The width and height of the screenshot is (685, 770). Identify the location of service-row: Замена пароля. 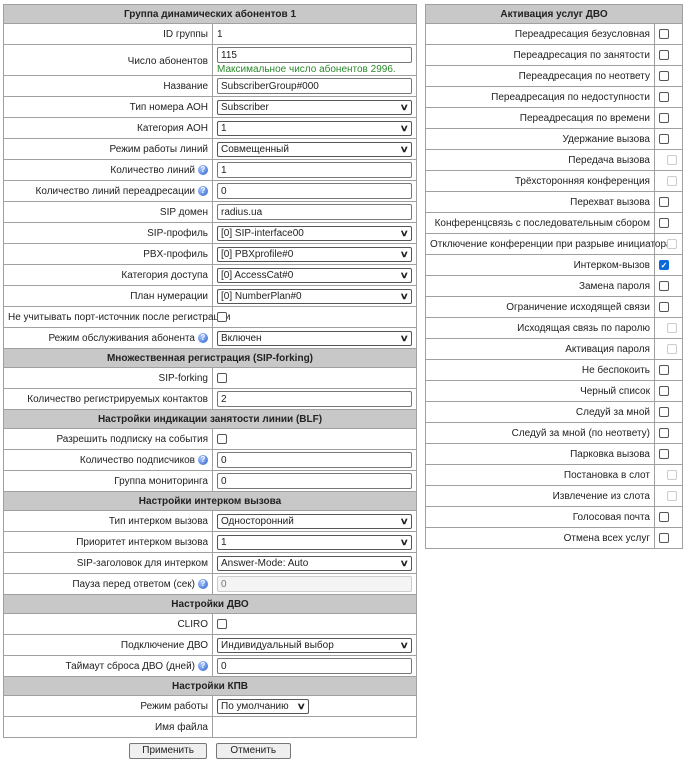
(554, 286).